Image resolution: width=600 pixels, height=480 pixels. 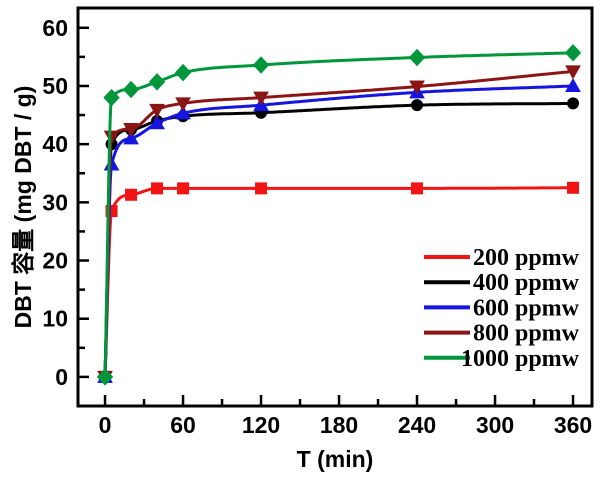 I want to click on y-tick-label: 60, so click(x=55, y=28).